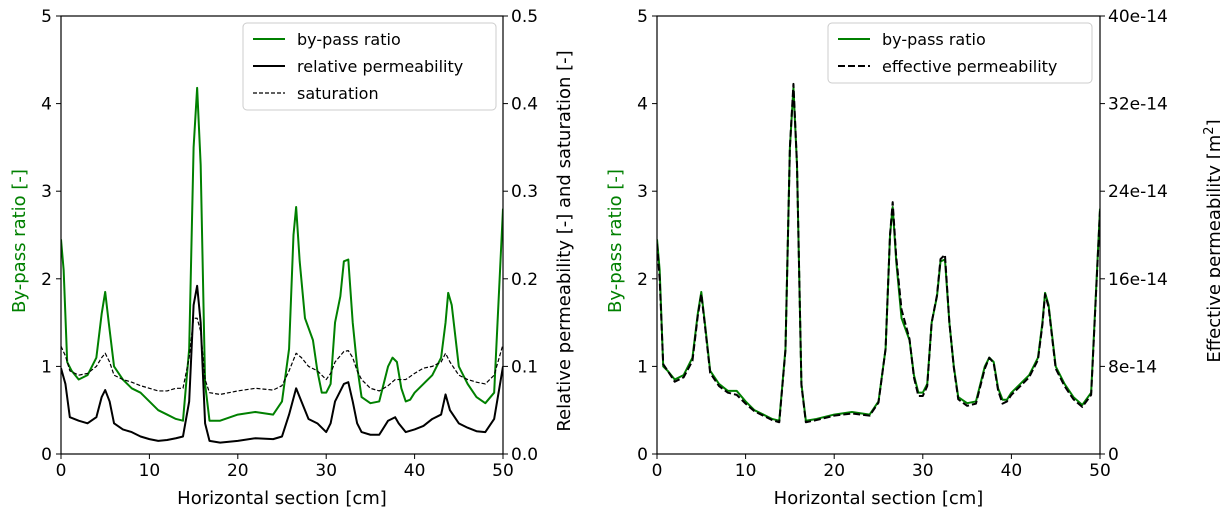 The image size is (1220, 514). Describe the element at coordinates (1132, 367) in the screenshot. I see `y2-tick-label: 8e-14` at that location.